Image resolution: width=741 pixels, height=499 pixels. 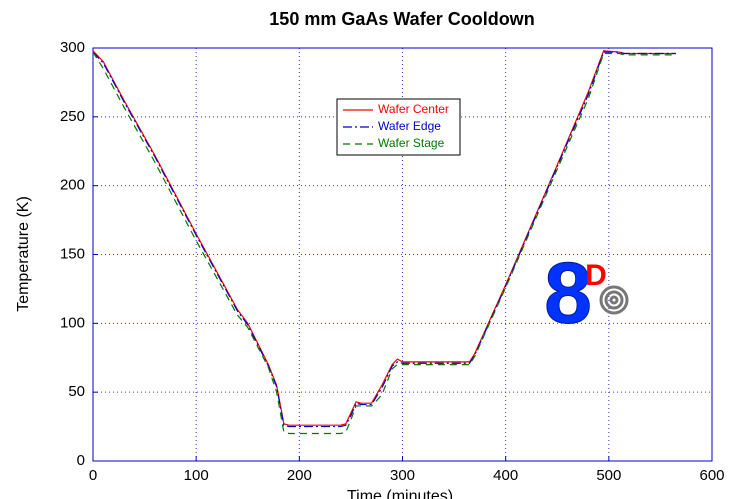 I want to click on y-axis-label: Temperature (K), so click(x=23, y=254).